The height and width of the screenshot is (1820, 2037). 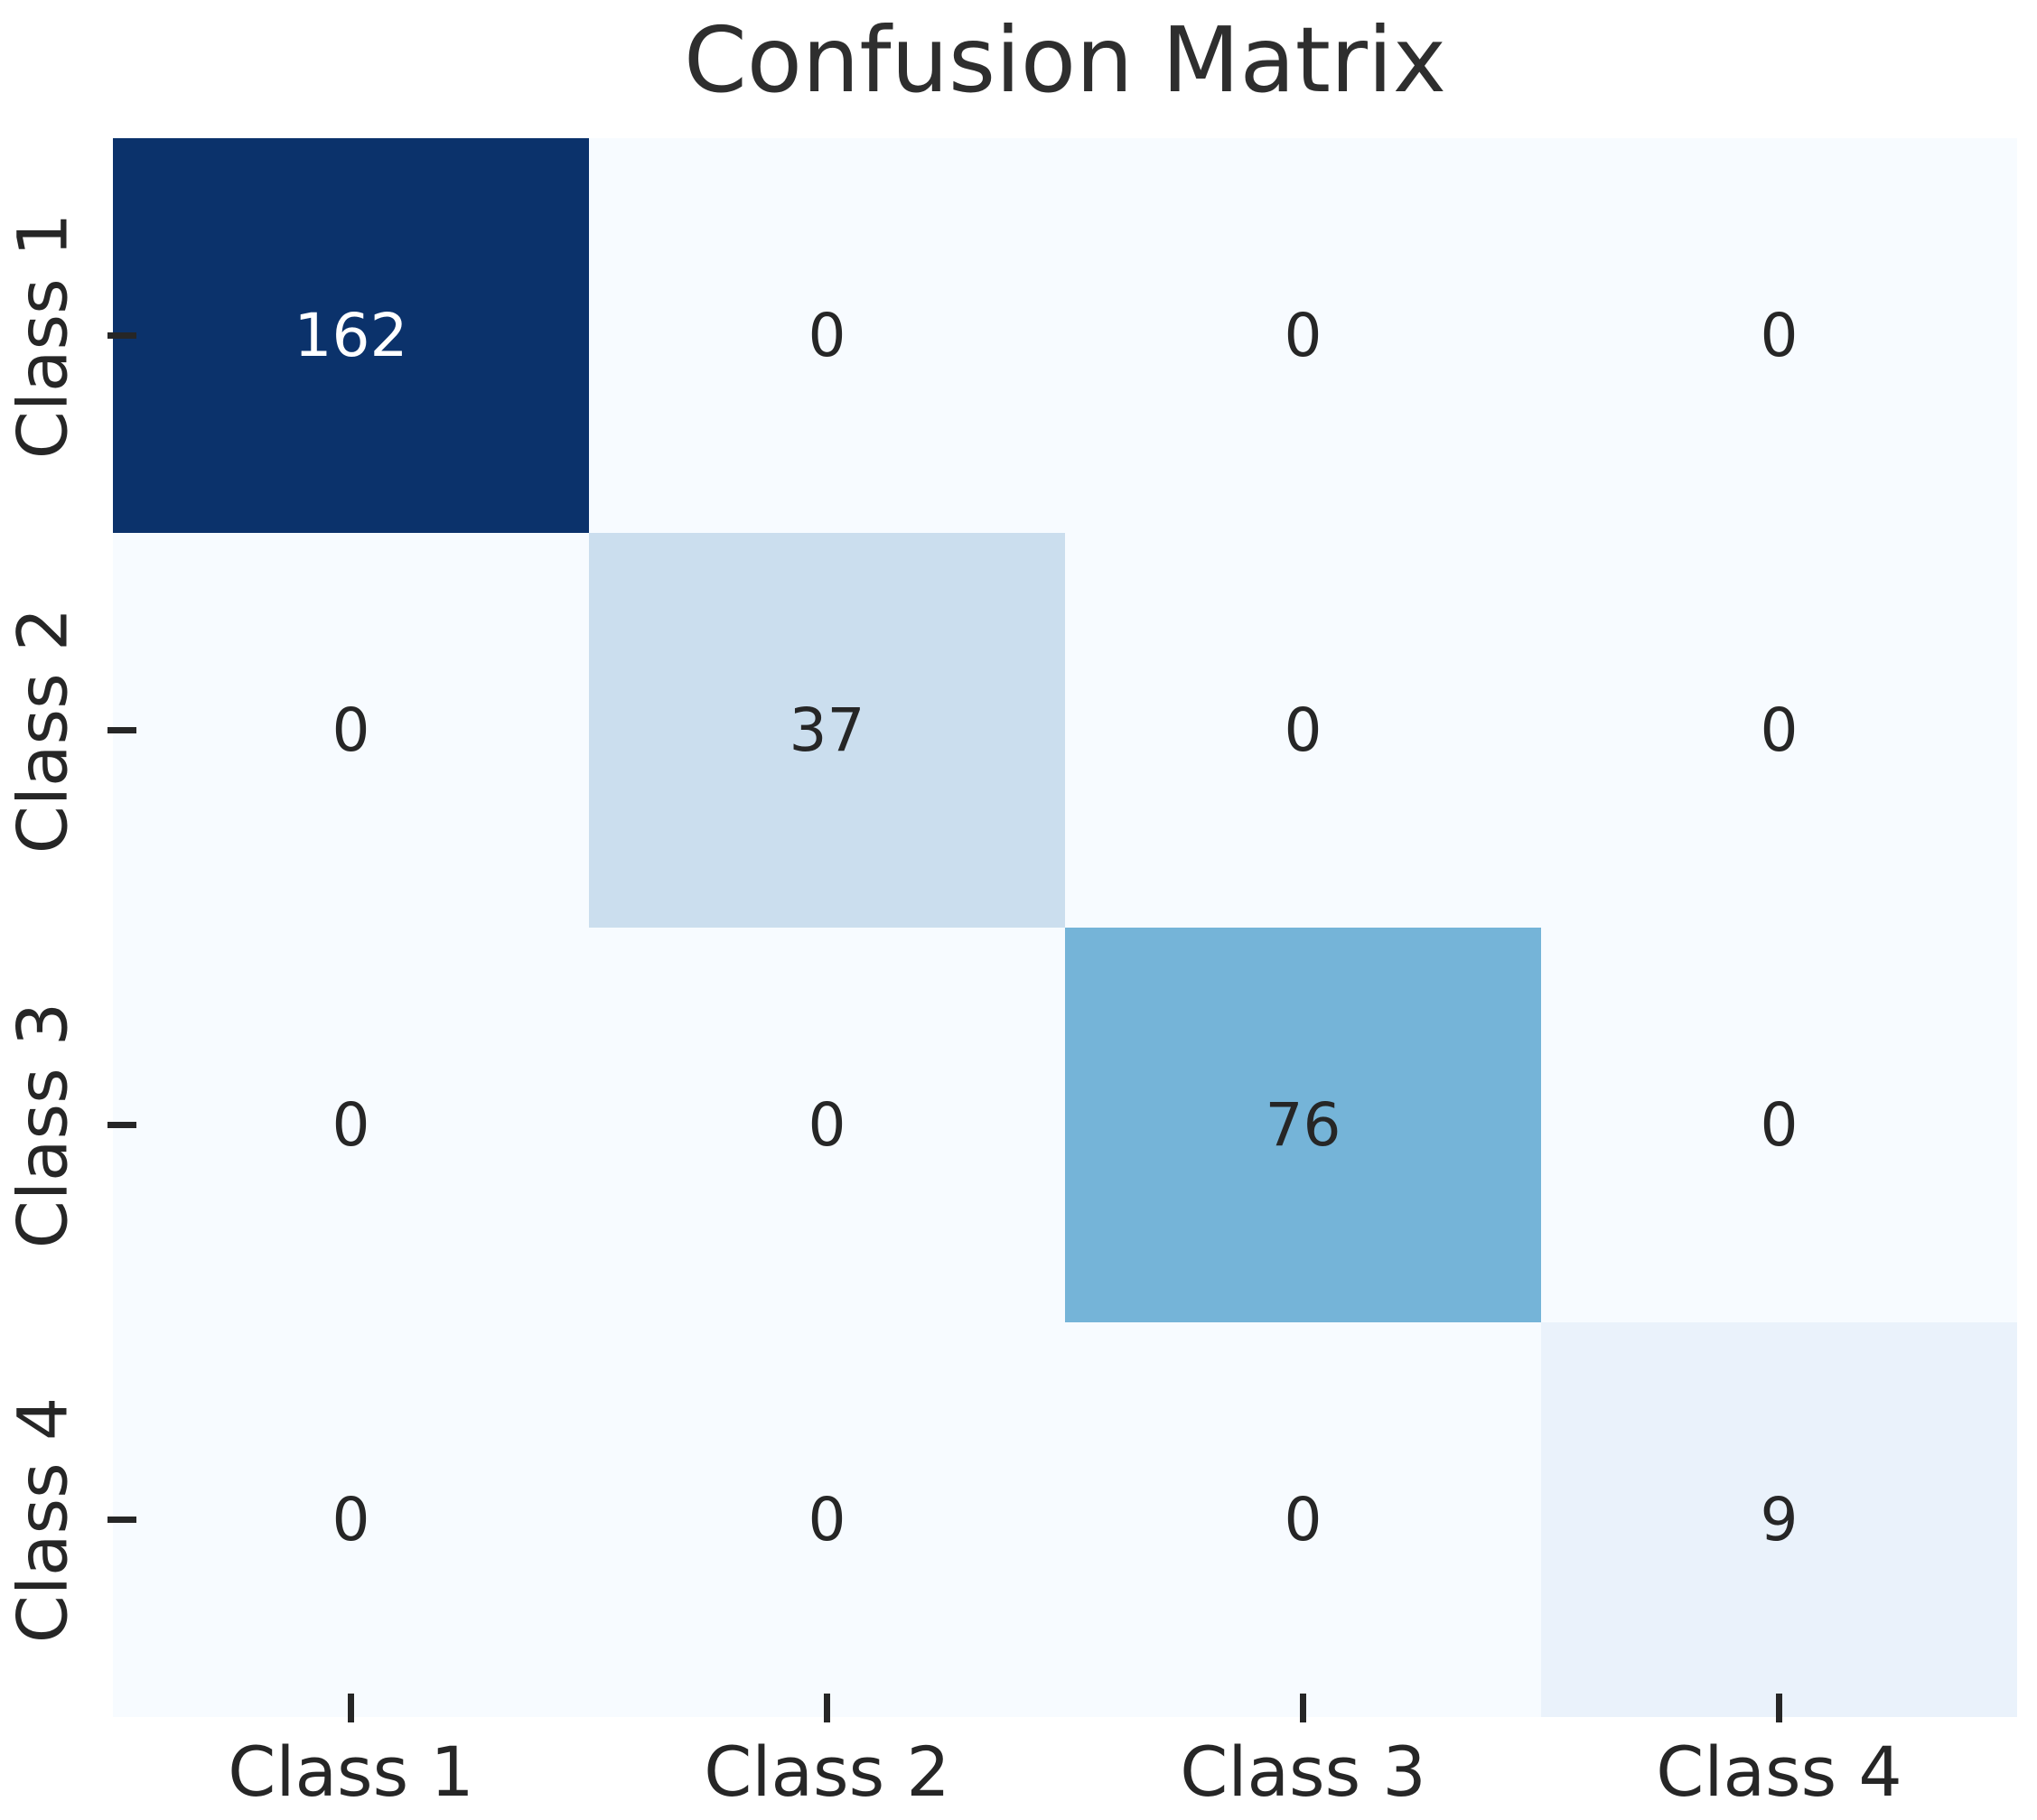 What do you see at coordinates (1065, 1757) in the screenshot?
I see `x-axis: Class 1 Class 2 Class 3 Class 4` at bounding box center [1065, 1757].